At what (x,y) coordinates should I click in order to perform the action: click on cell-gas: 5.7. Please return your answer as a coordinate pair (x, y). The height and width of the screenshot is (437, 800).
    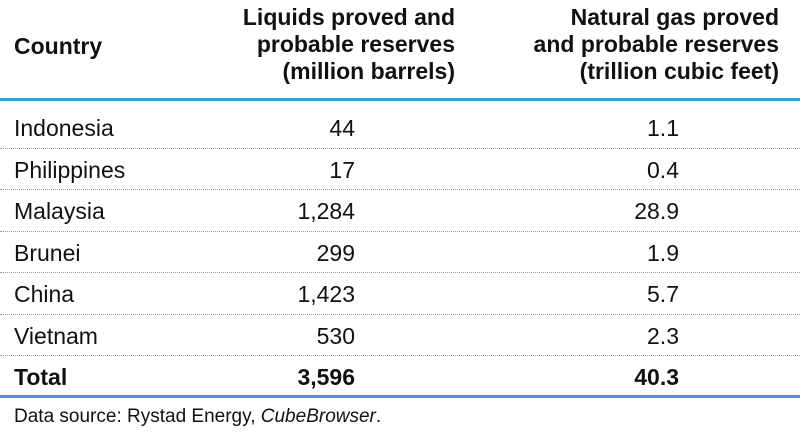
    Looking at the image, I should click on (663, 294).